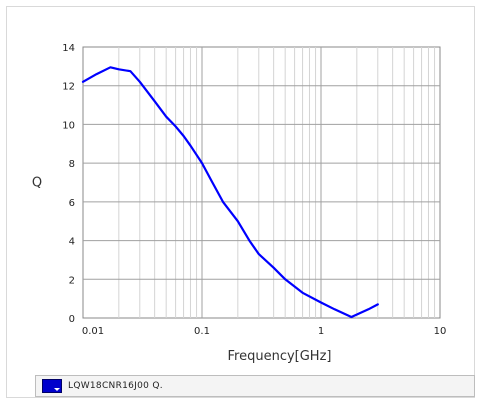 This screenshot has height=405, width=483. Describe the element at coordinates (72, 203) in the screenshot. I see `y-tick-label: 6` at that location.